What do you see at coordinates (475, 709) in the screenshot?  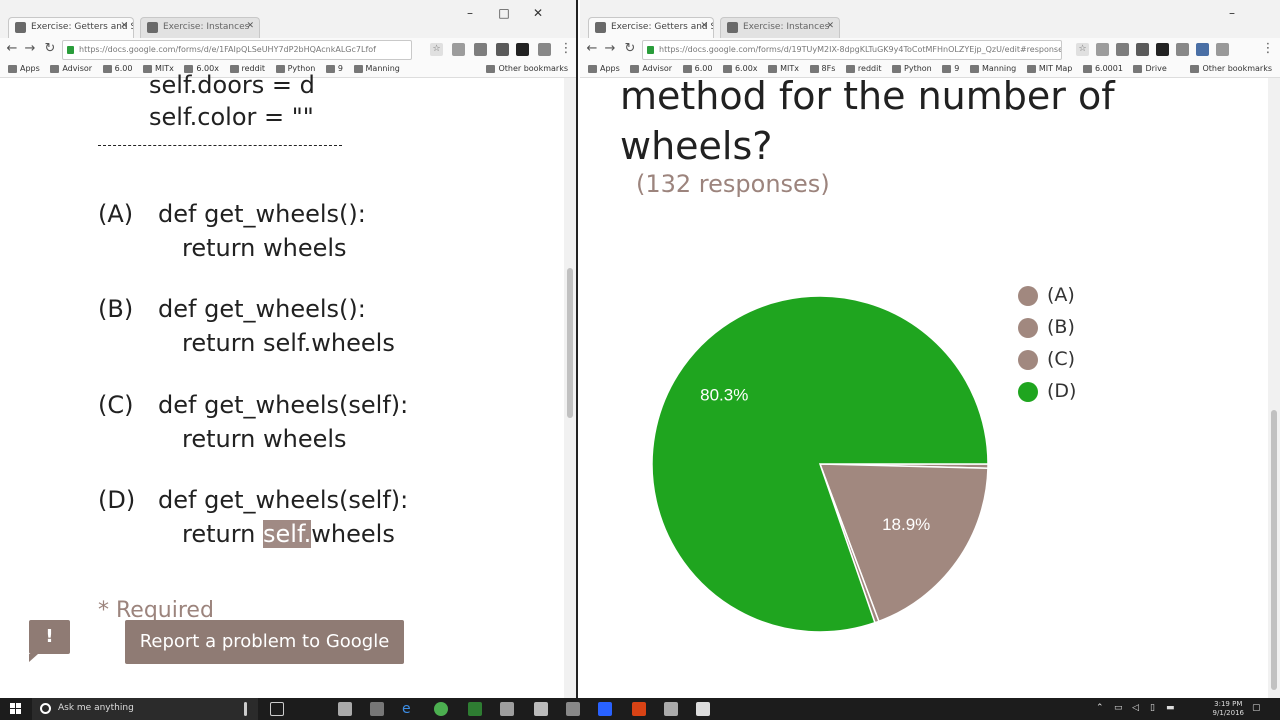 I see `excel-icon` at bounding box center [475, 709].